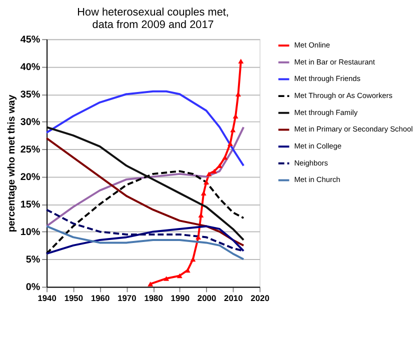  What do you see at coordinates (100, 298) in the screenshot?
I see `x-tick-label: 1960` at bounding box center [100, 298].